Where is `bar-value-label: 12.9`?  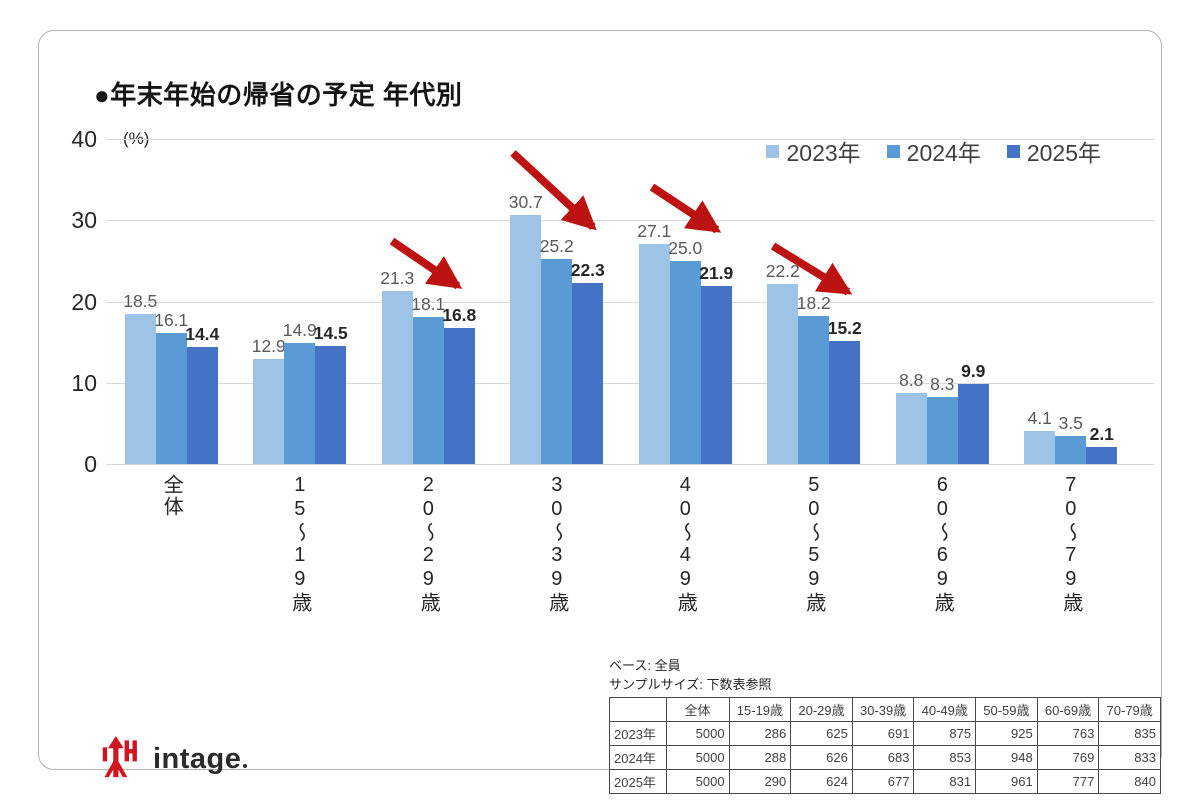 bar-value-label: 12.9 is located at coordinates (268, 346).